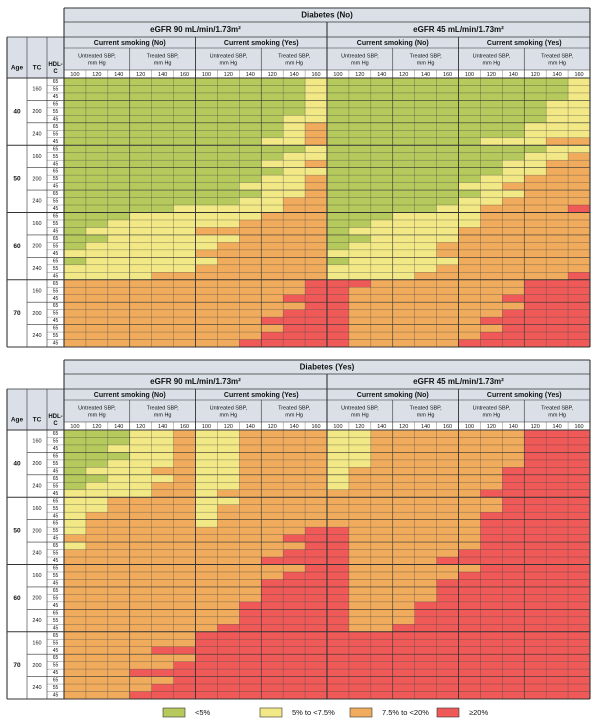  Describe the element at coordinates (338, 268) in the screenshot. I see `panel-1-cell-r26-c13` at that location.